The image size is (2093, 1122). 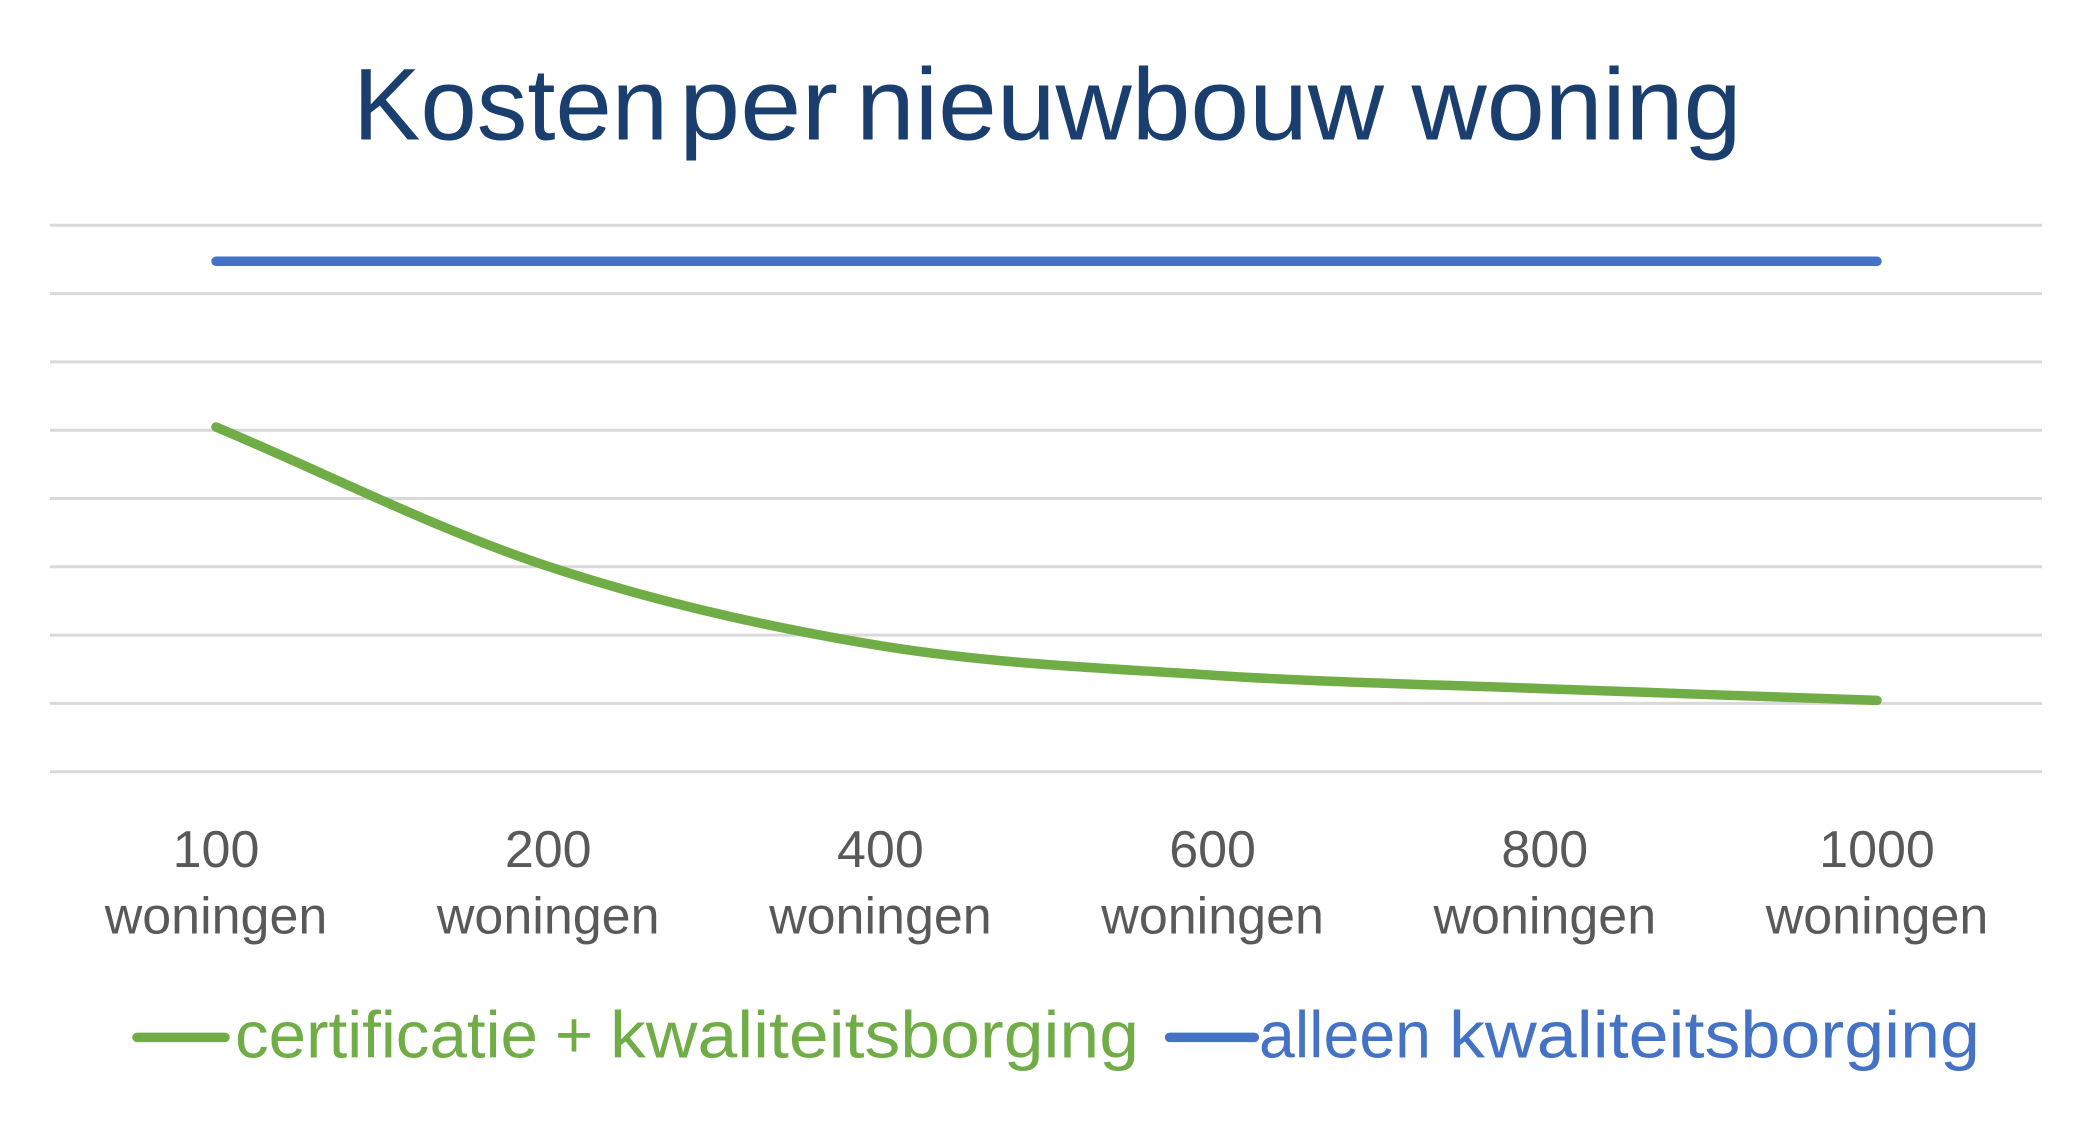 What do you see at coordinates (548, 850) in the screenshot?
I see `svg-text: 200` at bounding box center [548, 850].